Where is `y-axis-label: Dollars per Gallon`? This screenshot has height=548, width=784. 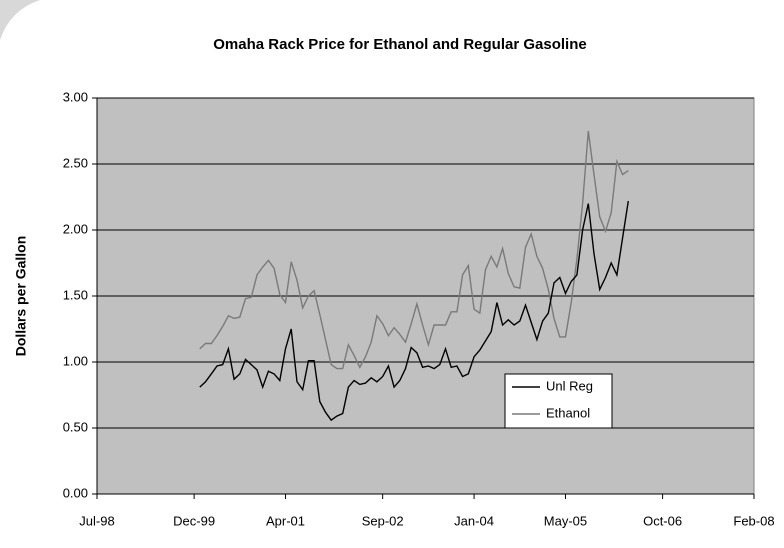
y-axis-label: Dollars per Gallon is located at coordinates (21, 296).